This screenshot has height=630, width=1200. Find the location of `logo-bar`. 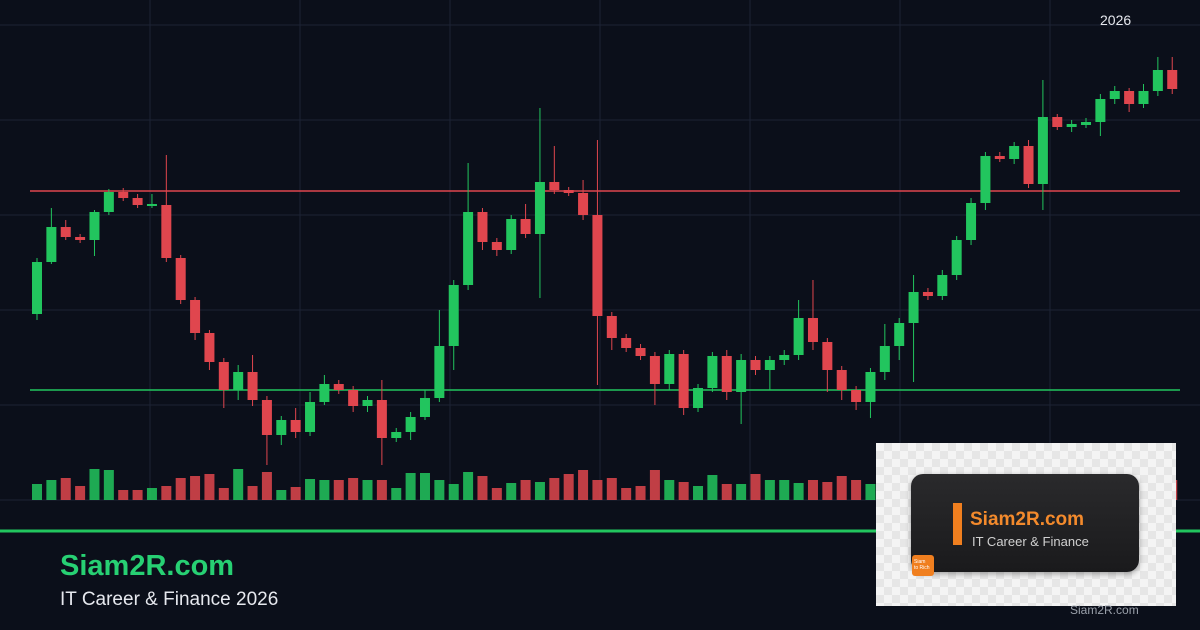

logo-bar is located at coordinates (957, 524).